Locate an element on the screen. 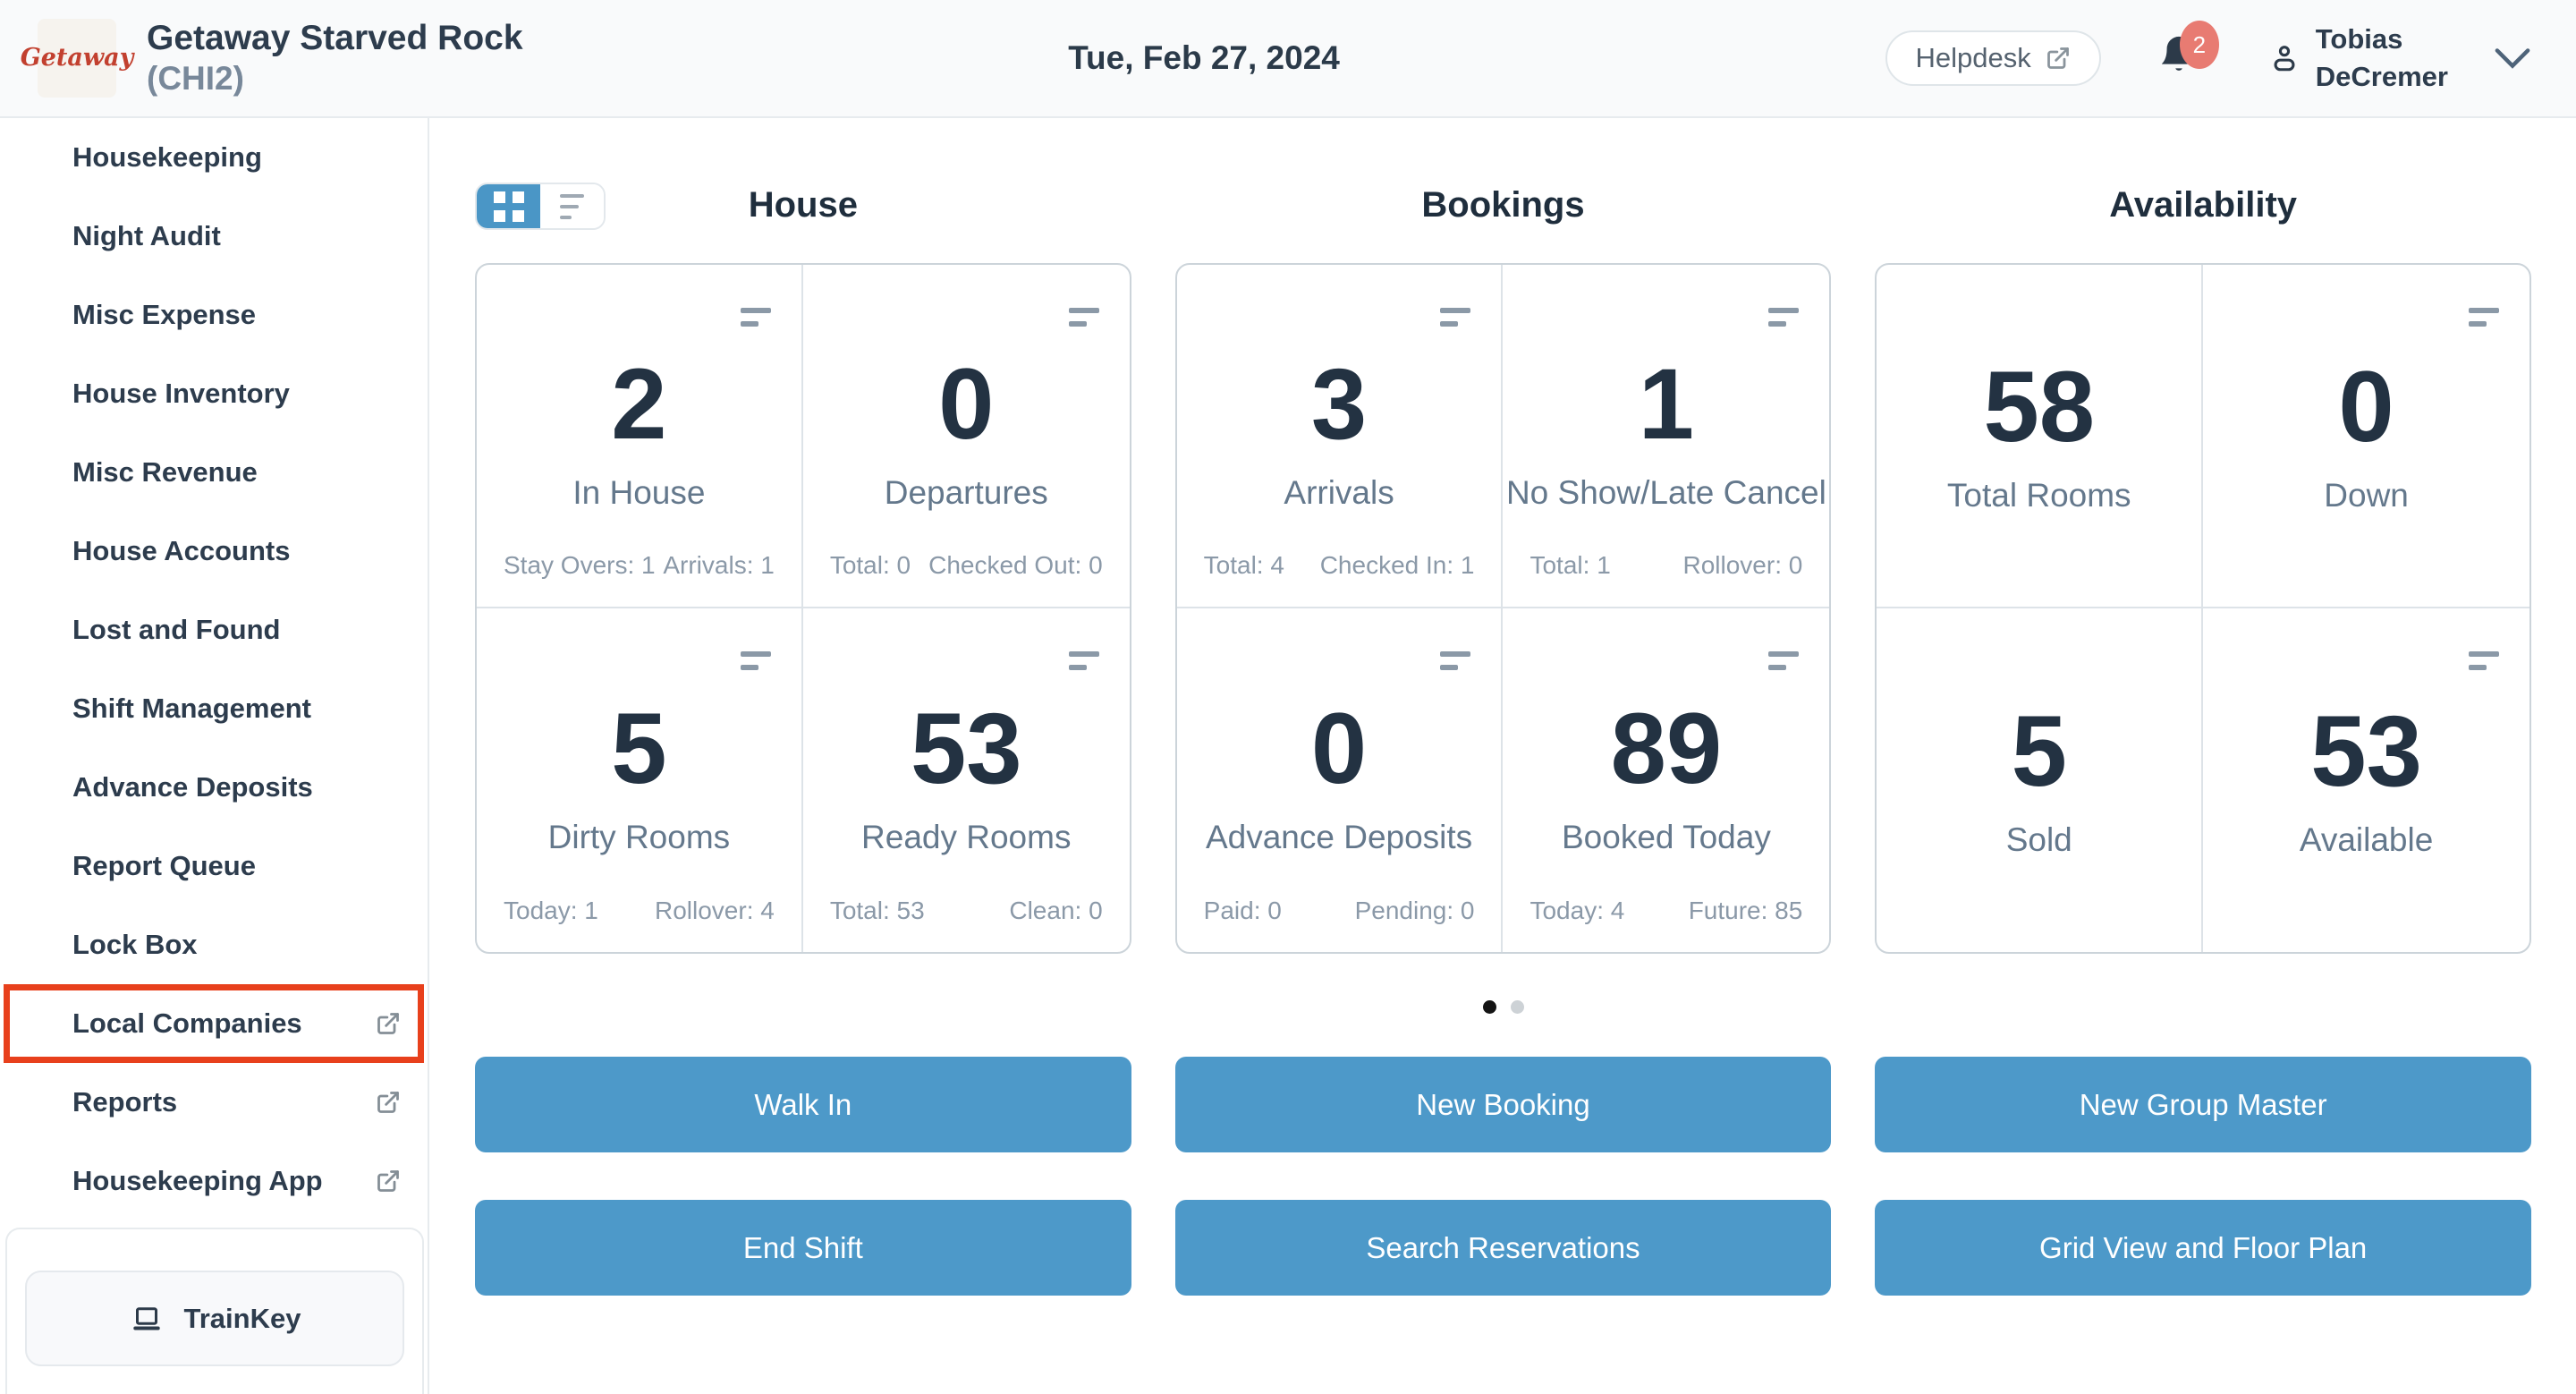  sidebar-item-shift-management: Shift Management is located at coordinates (214, 708).